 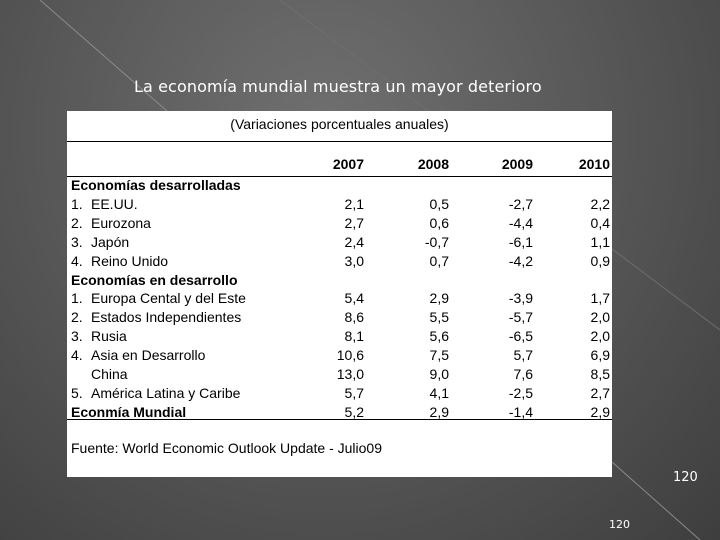 I want to click on value-cell-2010: 2,9, so click(x=600, y=411).